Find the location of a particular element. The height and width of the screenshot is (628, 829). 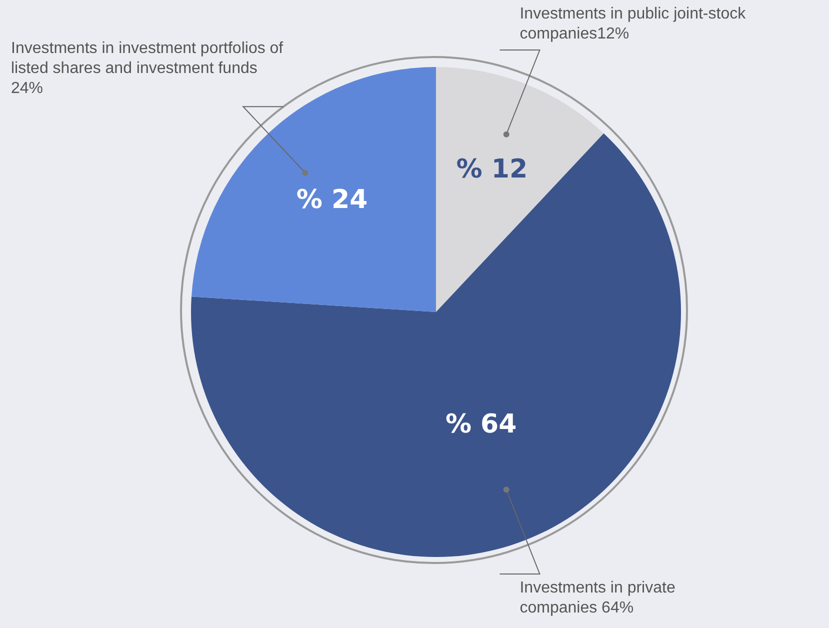

slice-label: Investments in public joint-stock companies12% is located at coordinates (633, 23).